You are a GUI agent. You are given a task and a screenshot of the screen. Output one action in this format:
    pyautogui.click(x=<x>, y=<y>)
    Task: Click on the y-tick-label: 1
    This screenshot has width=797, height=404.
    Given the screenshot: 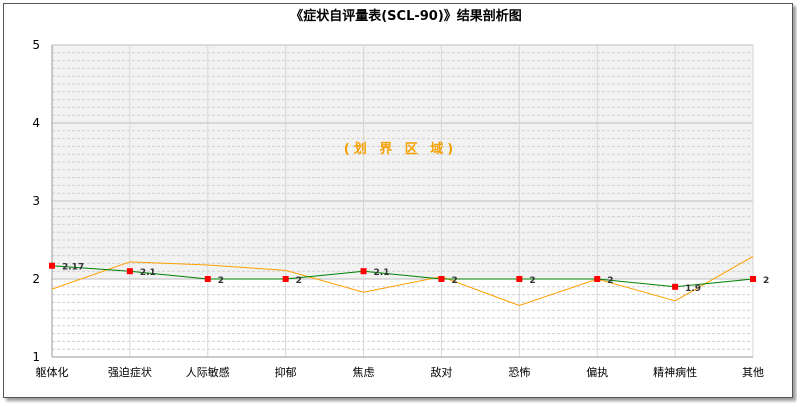 What is the action you would take?
    pyautogui.click(x=36, y=357)
    